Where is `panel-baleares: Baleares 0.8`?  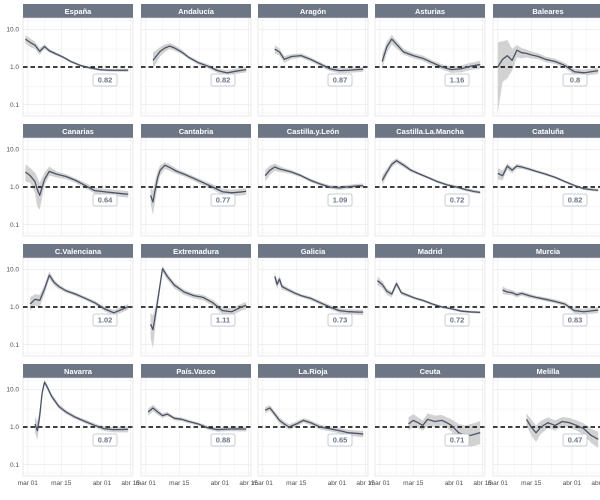
panel-baleares: Baleares 0.8 is located at coordinates (546, 60).